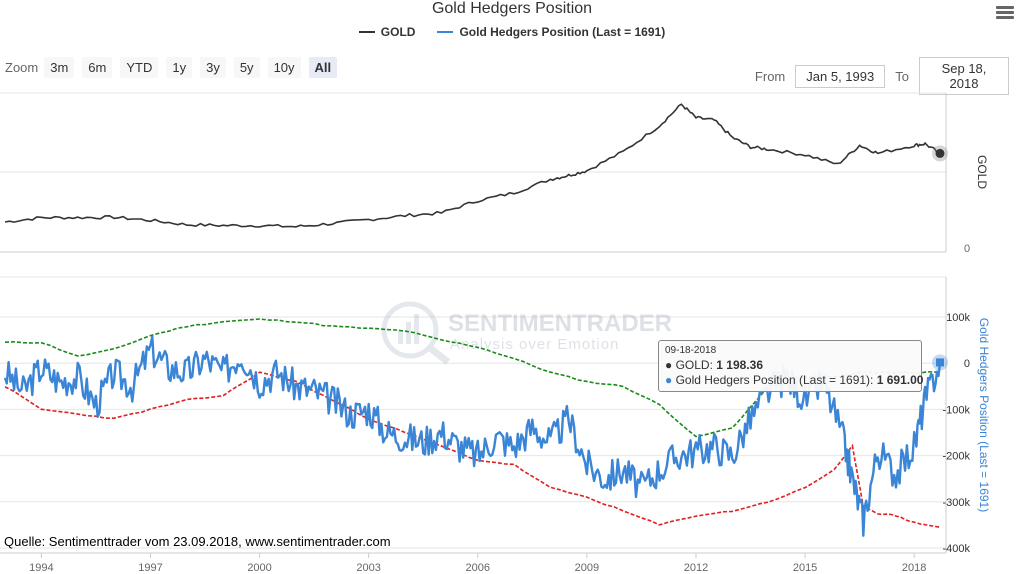  What do you see at coordinates (958, 318) in the screenshot?
I see `hedgers-y-tick-0: 100k` at bounding box center [958, 318].